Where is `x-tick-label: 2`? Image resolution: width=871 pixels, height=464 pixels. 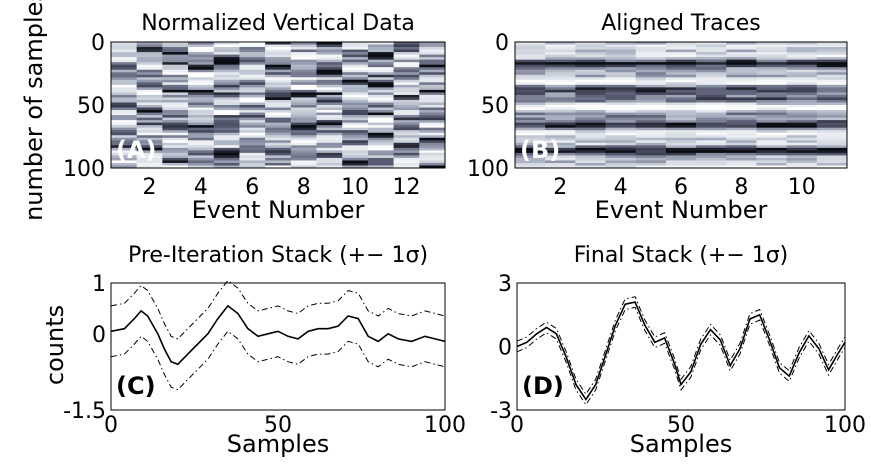
x-tick-label: 2 is located at coordinates (150, 187).